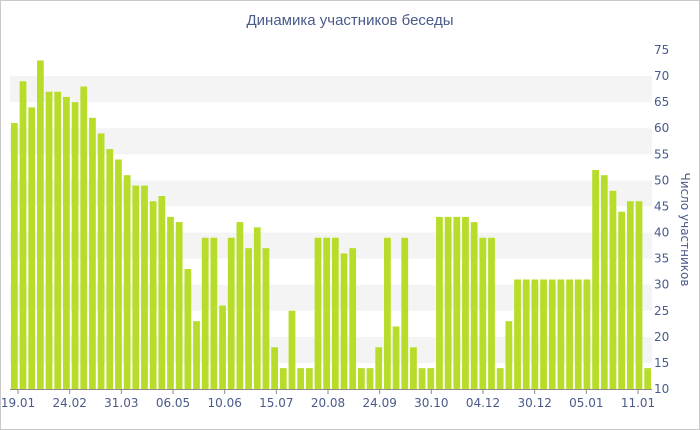  Describe the element at coordinates (586, 403) in the screenshot. I see `x-tick-label: 05.01` at that location.